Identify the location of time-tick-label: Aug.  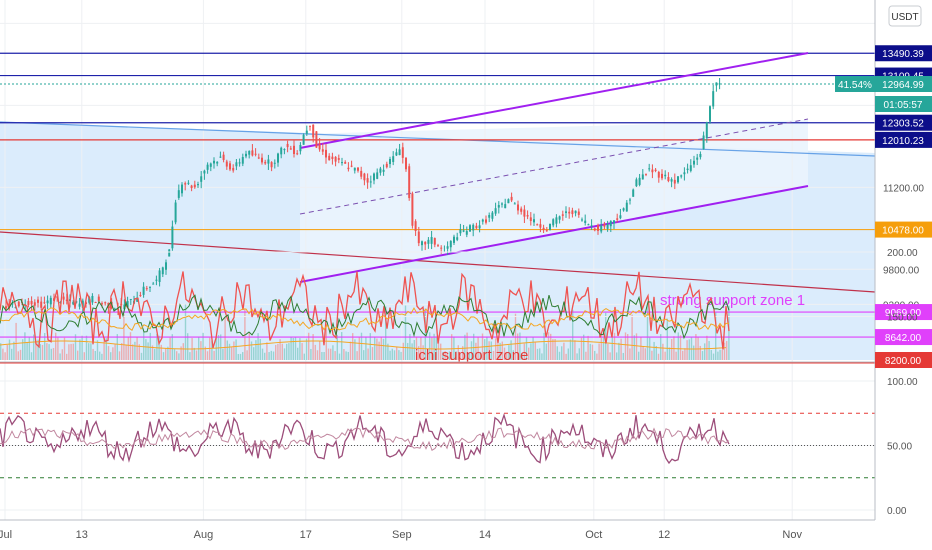
(204, 535).